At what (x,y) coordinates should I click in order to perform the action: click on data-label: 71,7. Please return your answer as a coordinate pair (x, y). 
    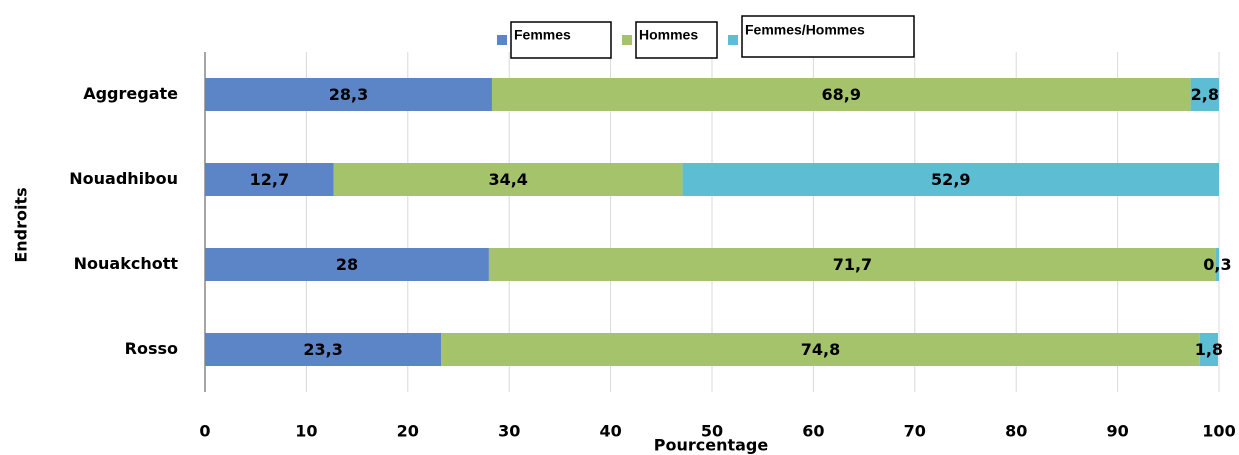
    Looking at the image, I should click on (852, 264).